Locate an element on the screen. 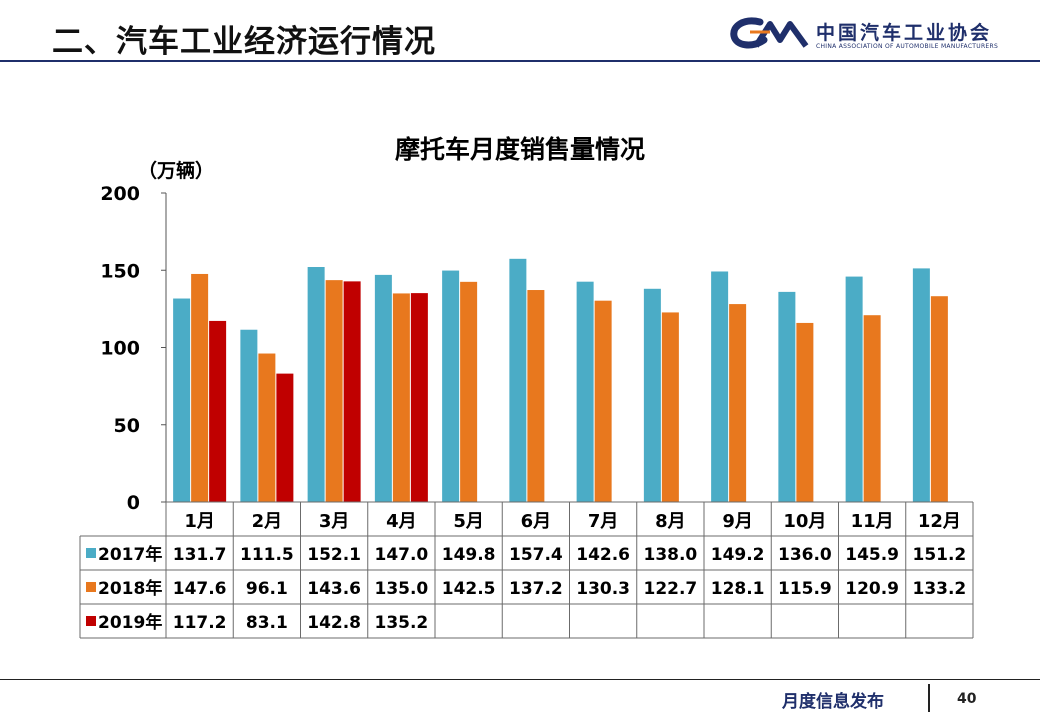 The width and height of the screenshot is (1040, 720). data-label: 142.5 is located at coordinates (469, 589).